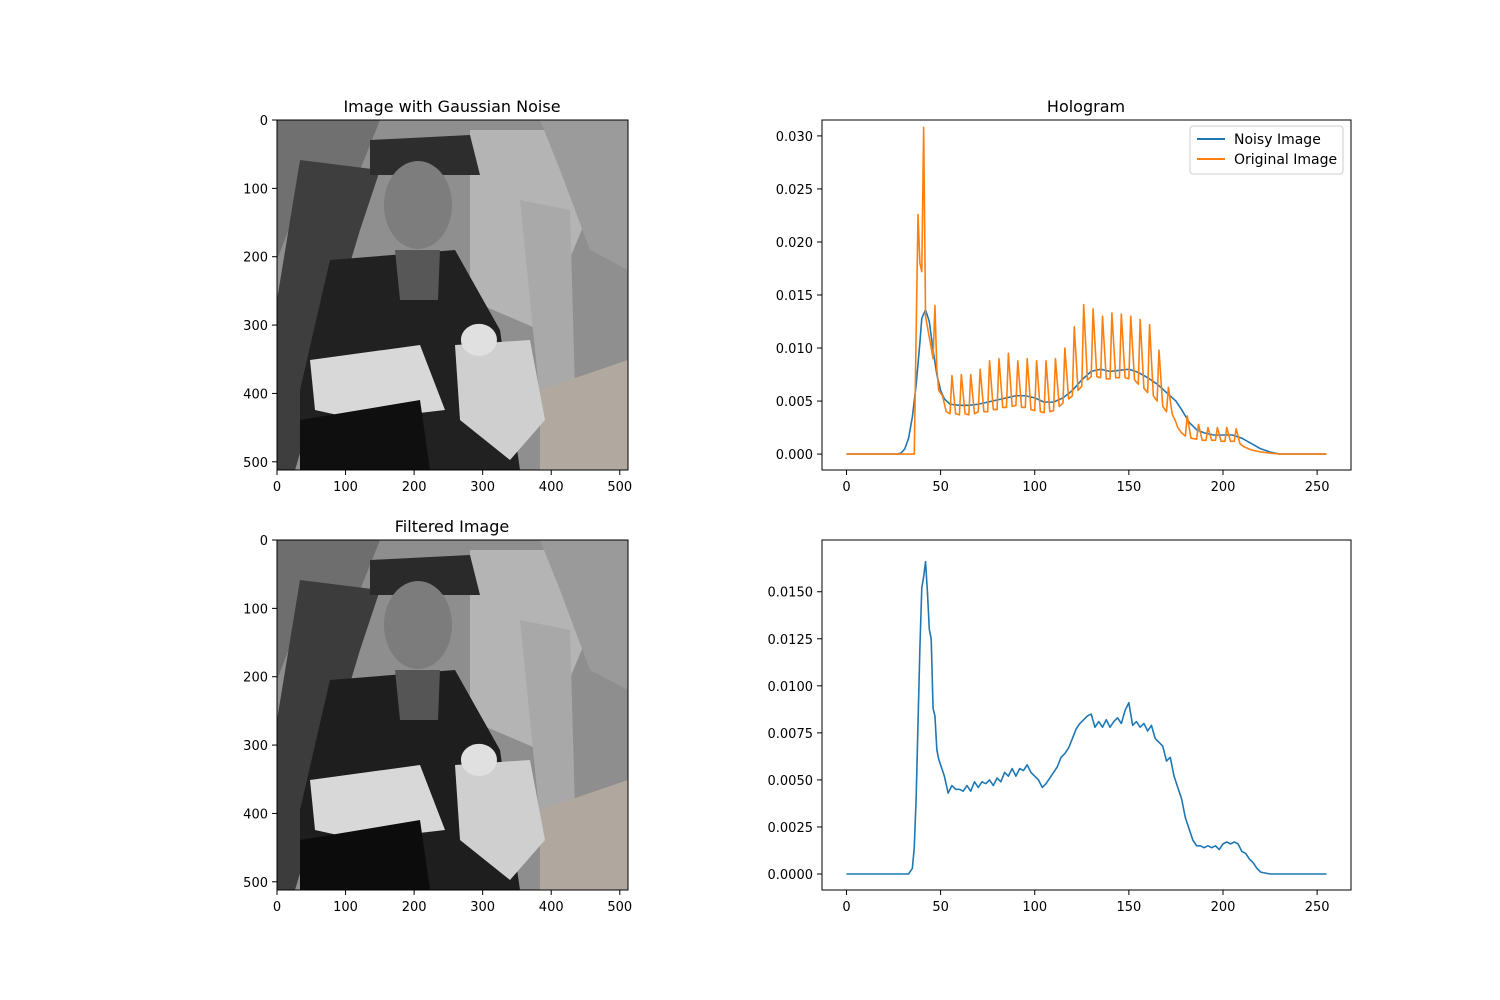  Describe the element at coordinates (1086, 382) in the screenshot. I see `series-line-noisy-image` at that location.